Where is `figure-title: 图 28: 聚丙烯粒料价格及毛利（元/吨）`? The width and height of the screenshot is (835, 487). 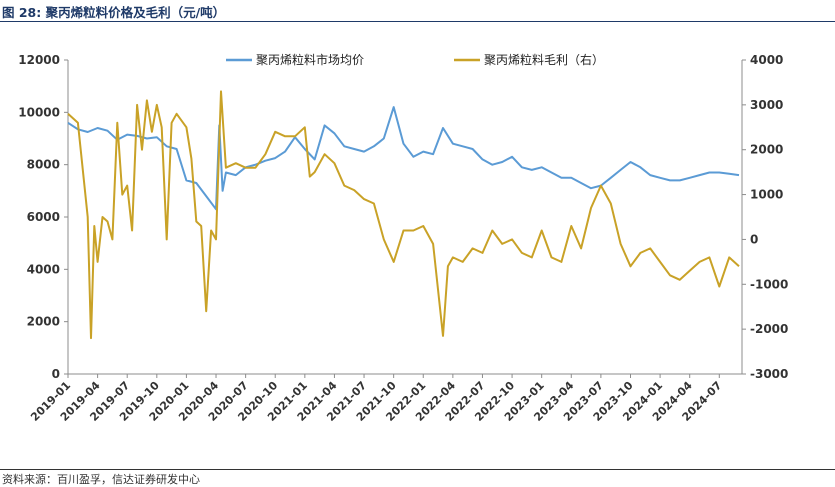 figure-title: 图 28: 聚丙烯粒料价格及毛利（元/吨） is located at coordinates (114, 12).